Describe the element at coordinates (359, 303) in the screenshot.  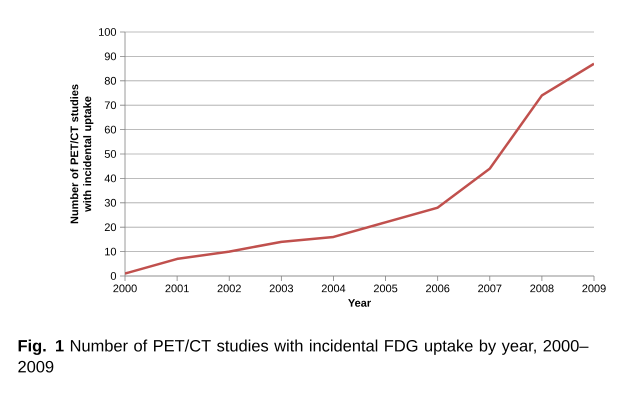
I see `x-axis-title: Year` at that location.